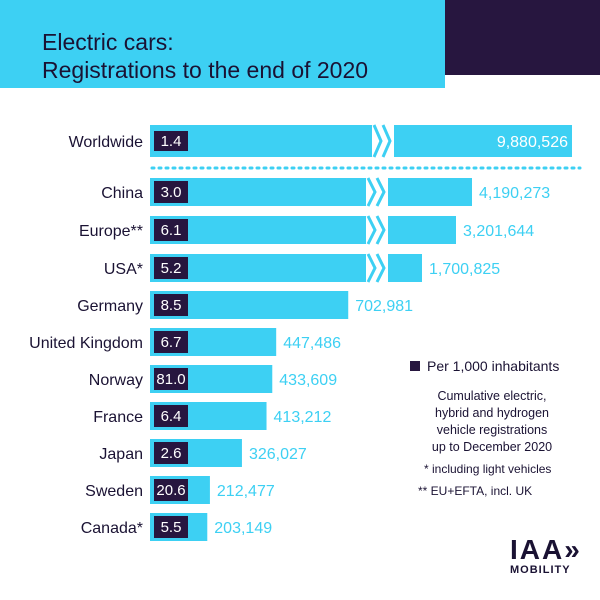 The image size is (600, 600). I want to click on value-label-usa: 1,700,825, so click(464, 269).